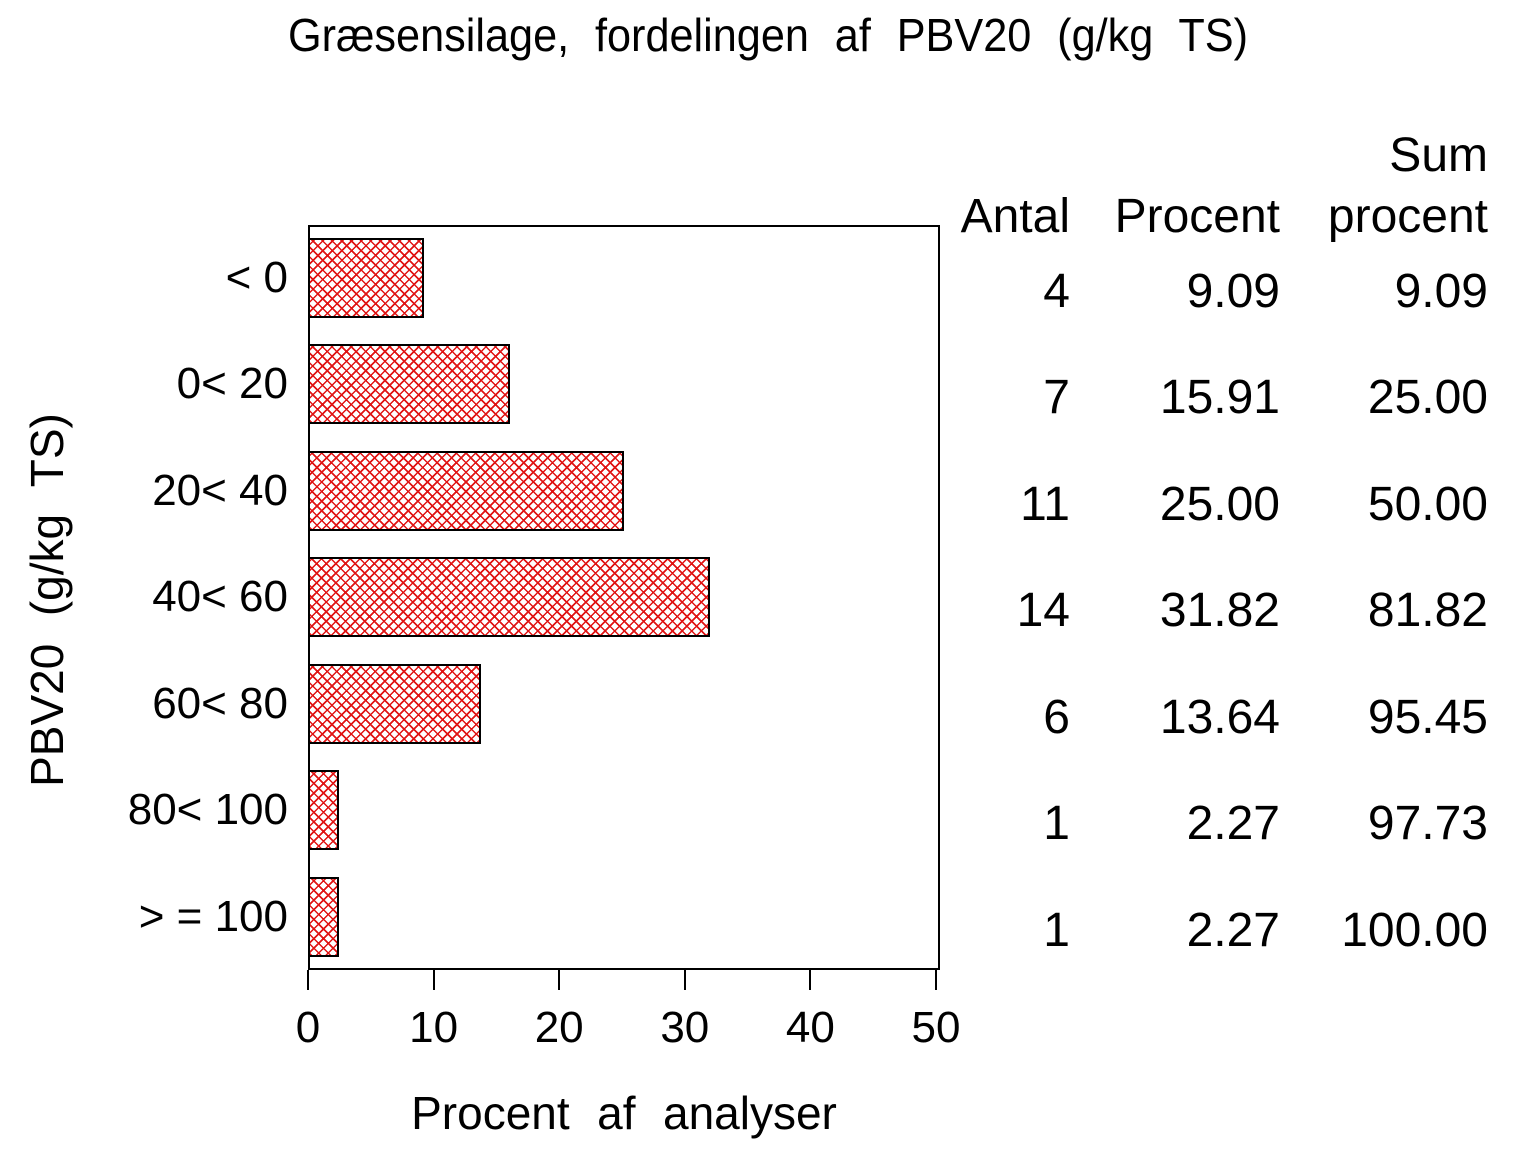 This screenshot has height=1152, width=1536. Describe the element at coordinates (220, 490) in the screenshot. I see `category-label: 20< 40` at that location.